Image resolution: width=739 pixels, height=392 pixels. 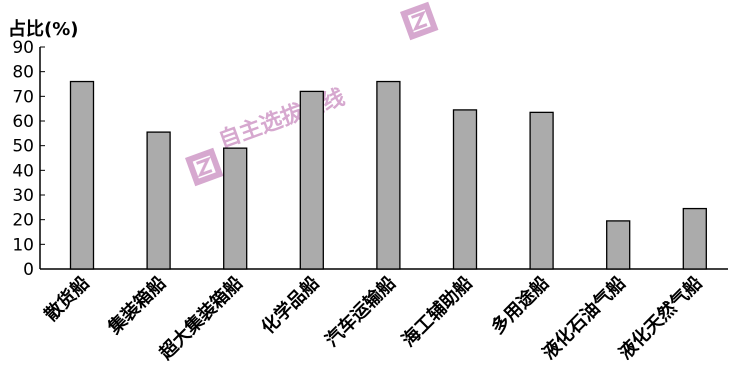 I want to click on x-category-label: 超大集装箱船, so click(x=201, y=318).